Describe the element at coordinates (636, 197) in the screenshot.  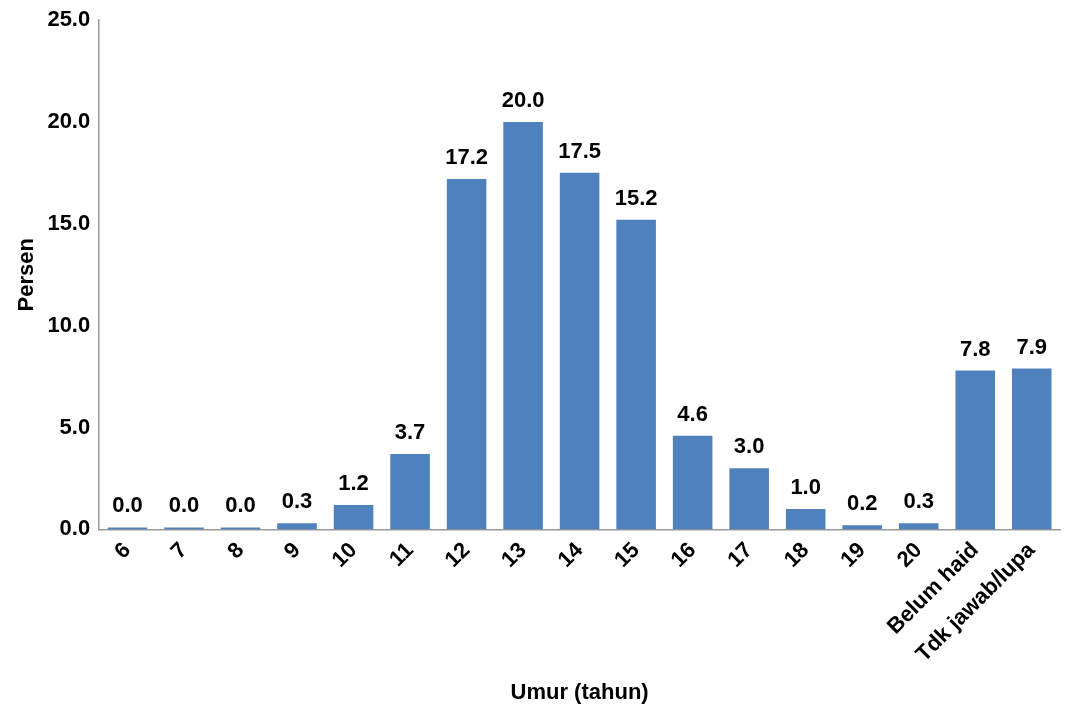
I see `data-label: 15.2` at that location.